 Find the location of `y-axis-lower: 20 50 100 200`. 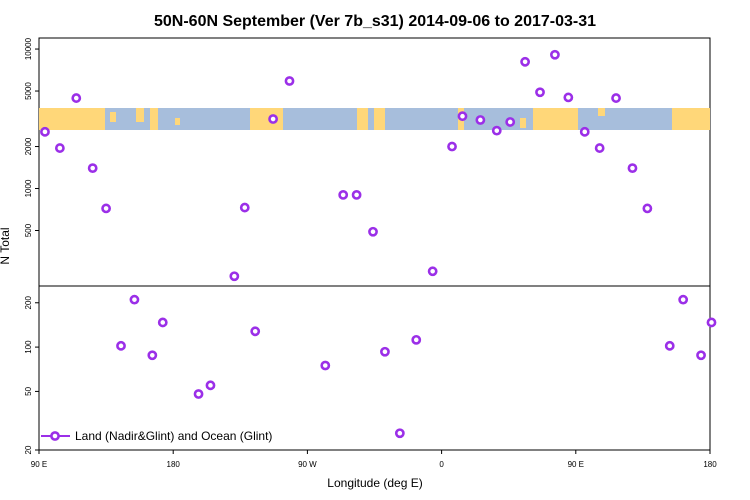

y-axis-lower: 20 50 100 200 is located at coordinates (31, 375).